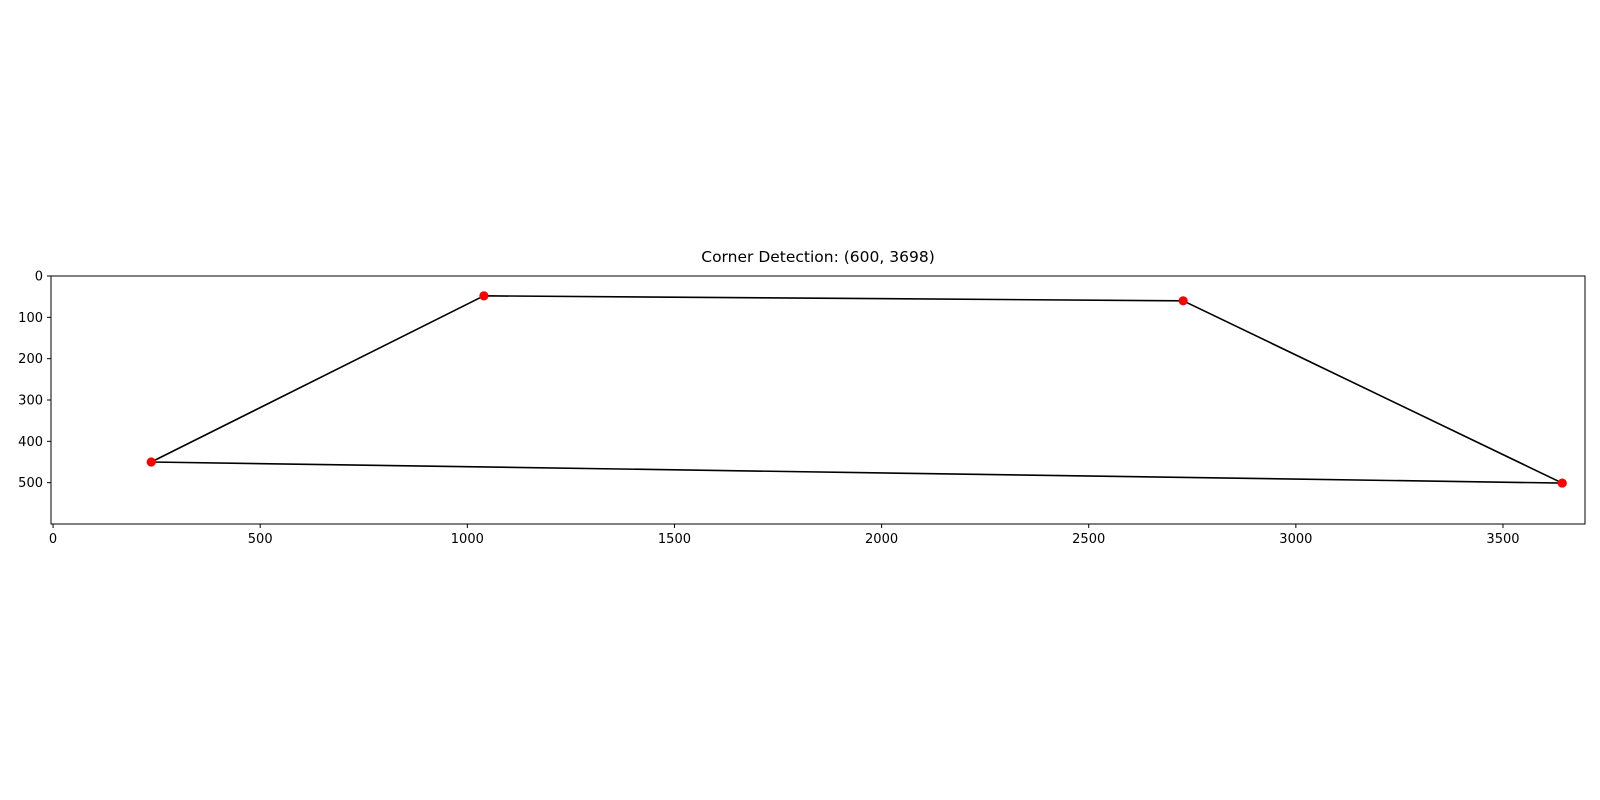  Describe the element at coordinates (260, 539) in the screenshot. I see `x-tick-label: 500` at that location.